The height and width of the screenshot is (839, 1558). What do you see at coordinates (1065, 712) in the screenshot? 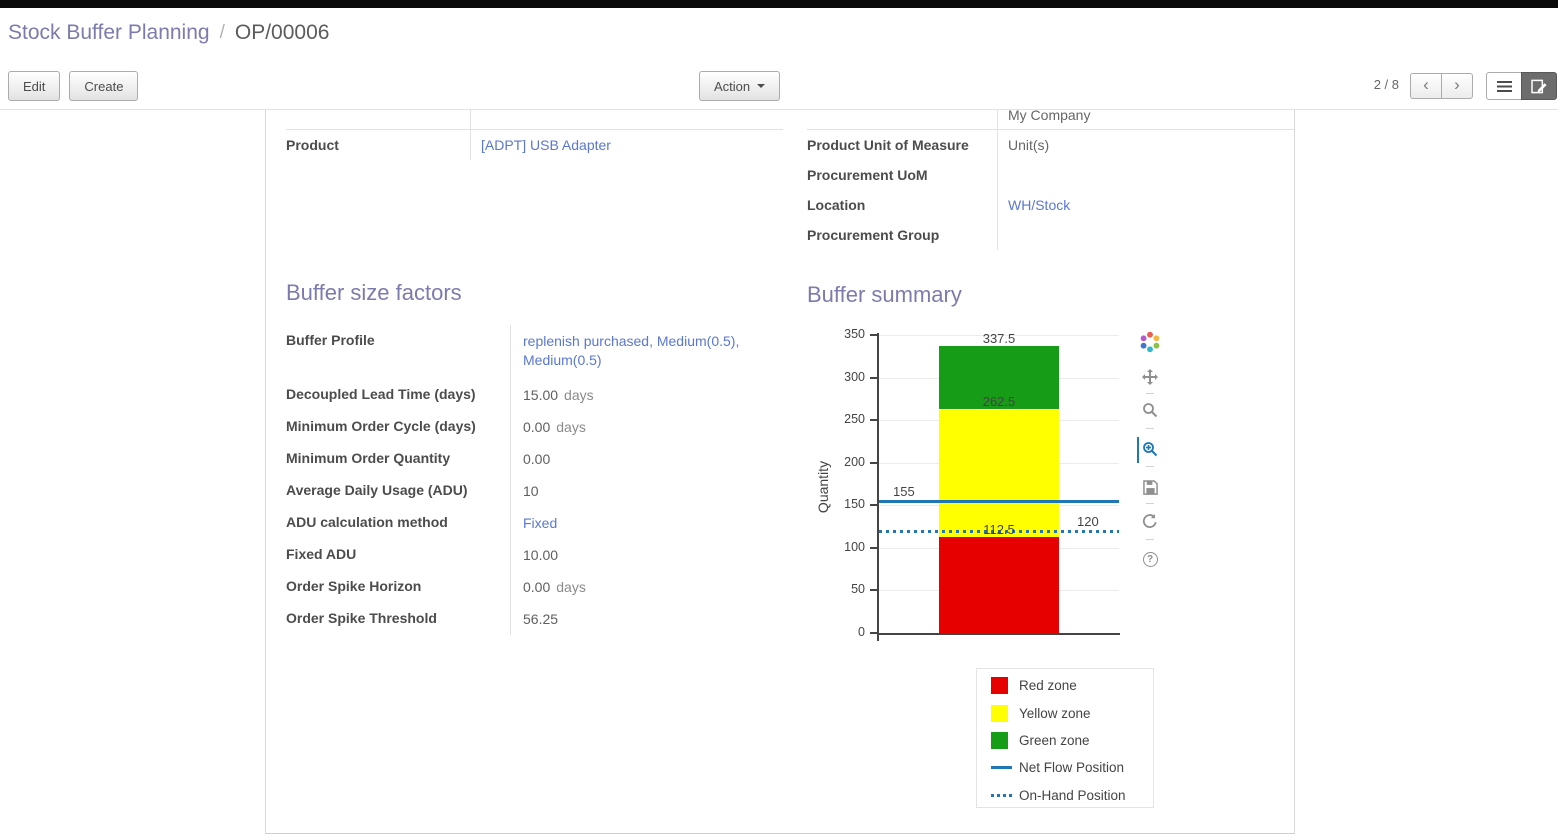
I see `legend-item-yellow-zone: Yellow zone` at bounding box center [1065, 712].